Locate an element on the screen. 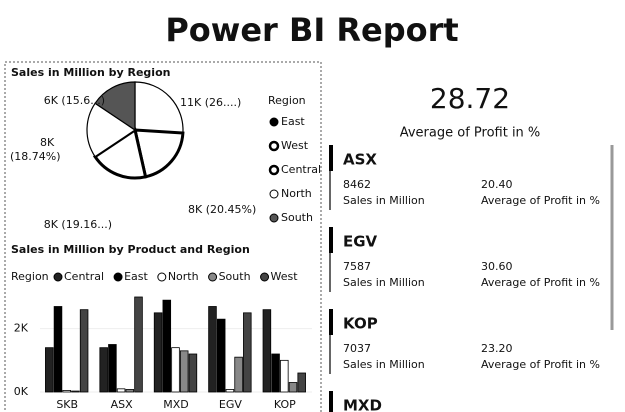  pie-legend-title: Region is located at coordinates (287, 100).